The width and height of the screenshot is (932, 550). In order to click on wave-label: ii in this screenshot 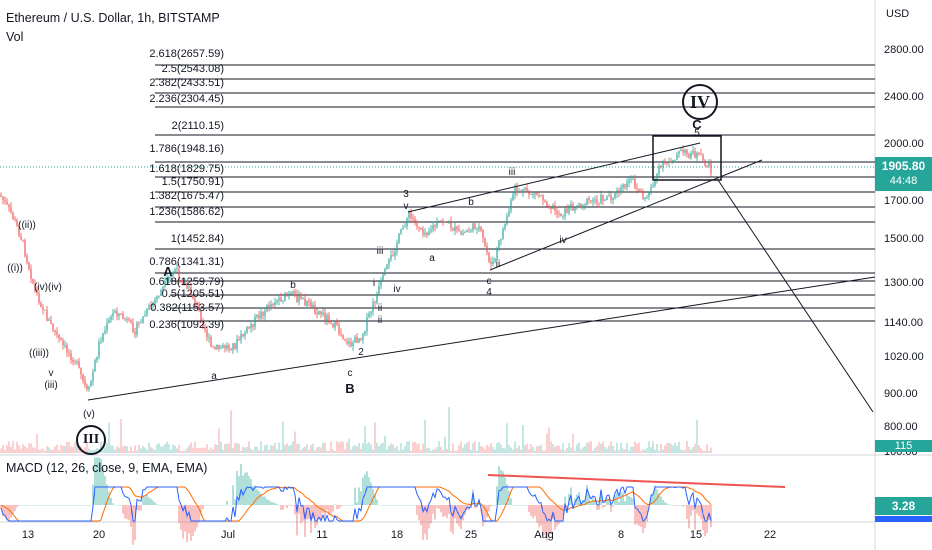, I will do `click(498, 264)`.